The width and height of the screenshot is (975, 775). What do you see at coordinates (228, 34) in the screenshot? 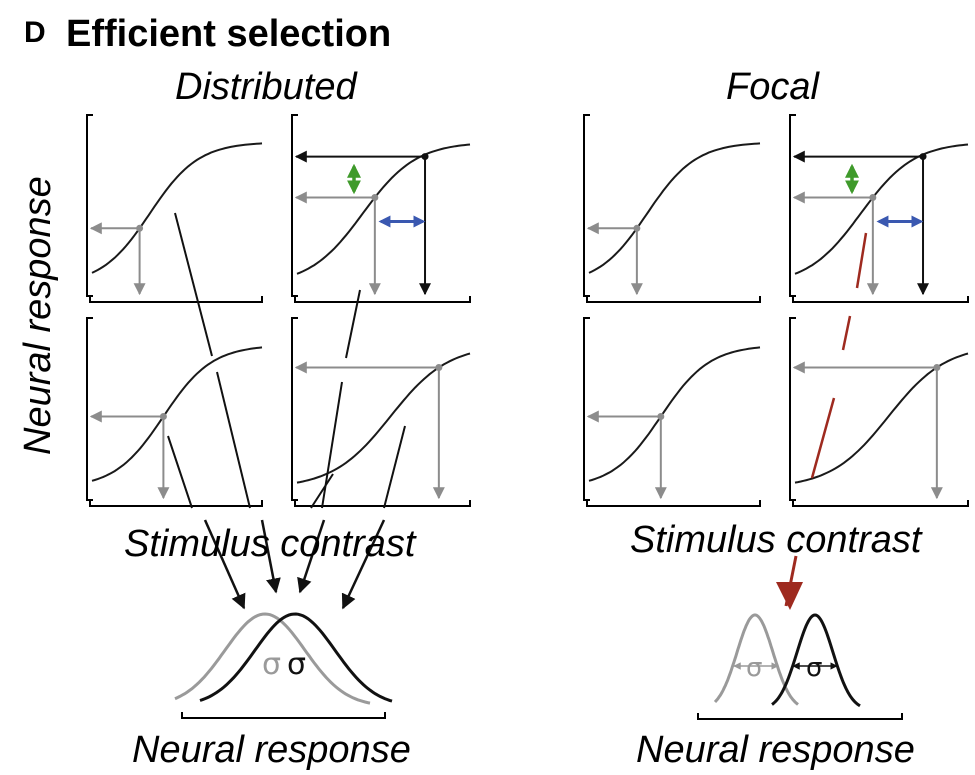
I see `figure-title: Efficient selection` at bounding box center [228, 34].